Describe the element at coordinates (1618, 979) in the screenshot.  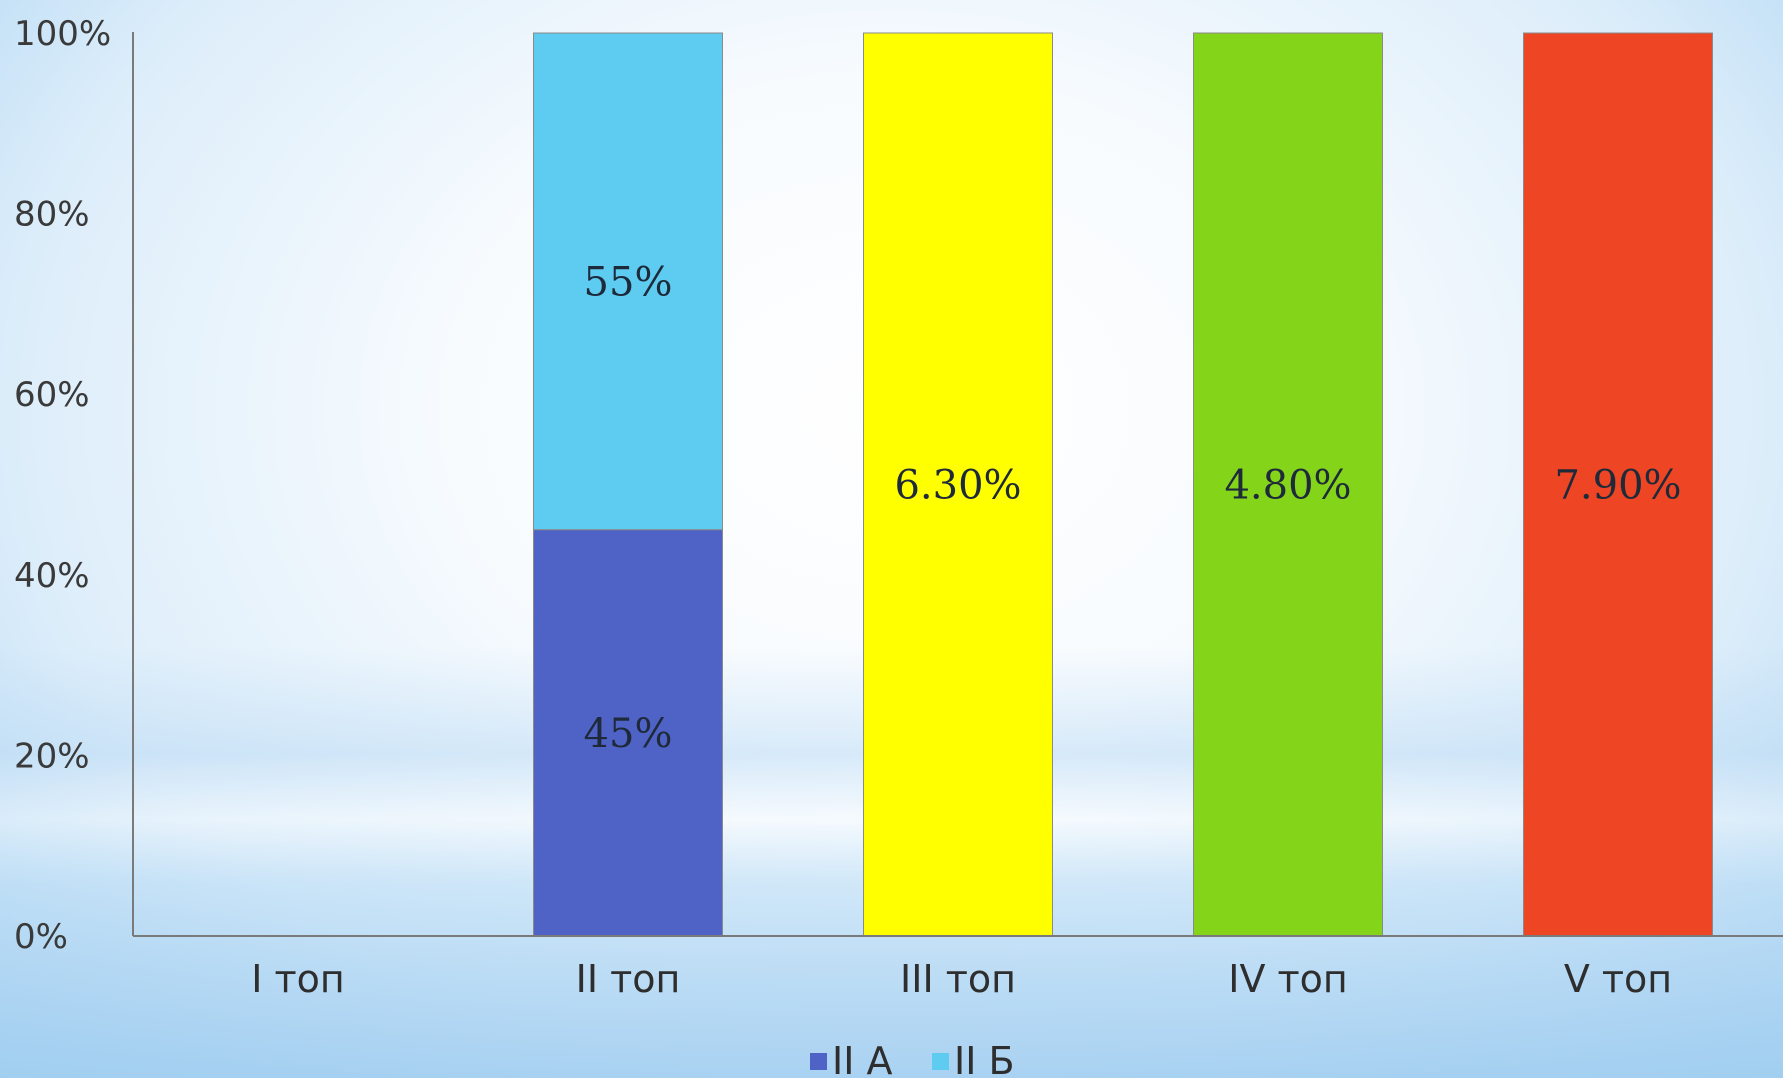
I see `x-tick-label: V топ` at that location.